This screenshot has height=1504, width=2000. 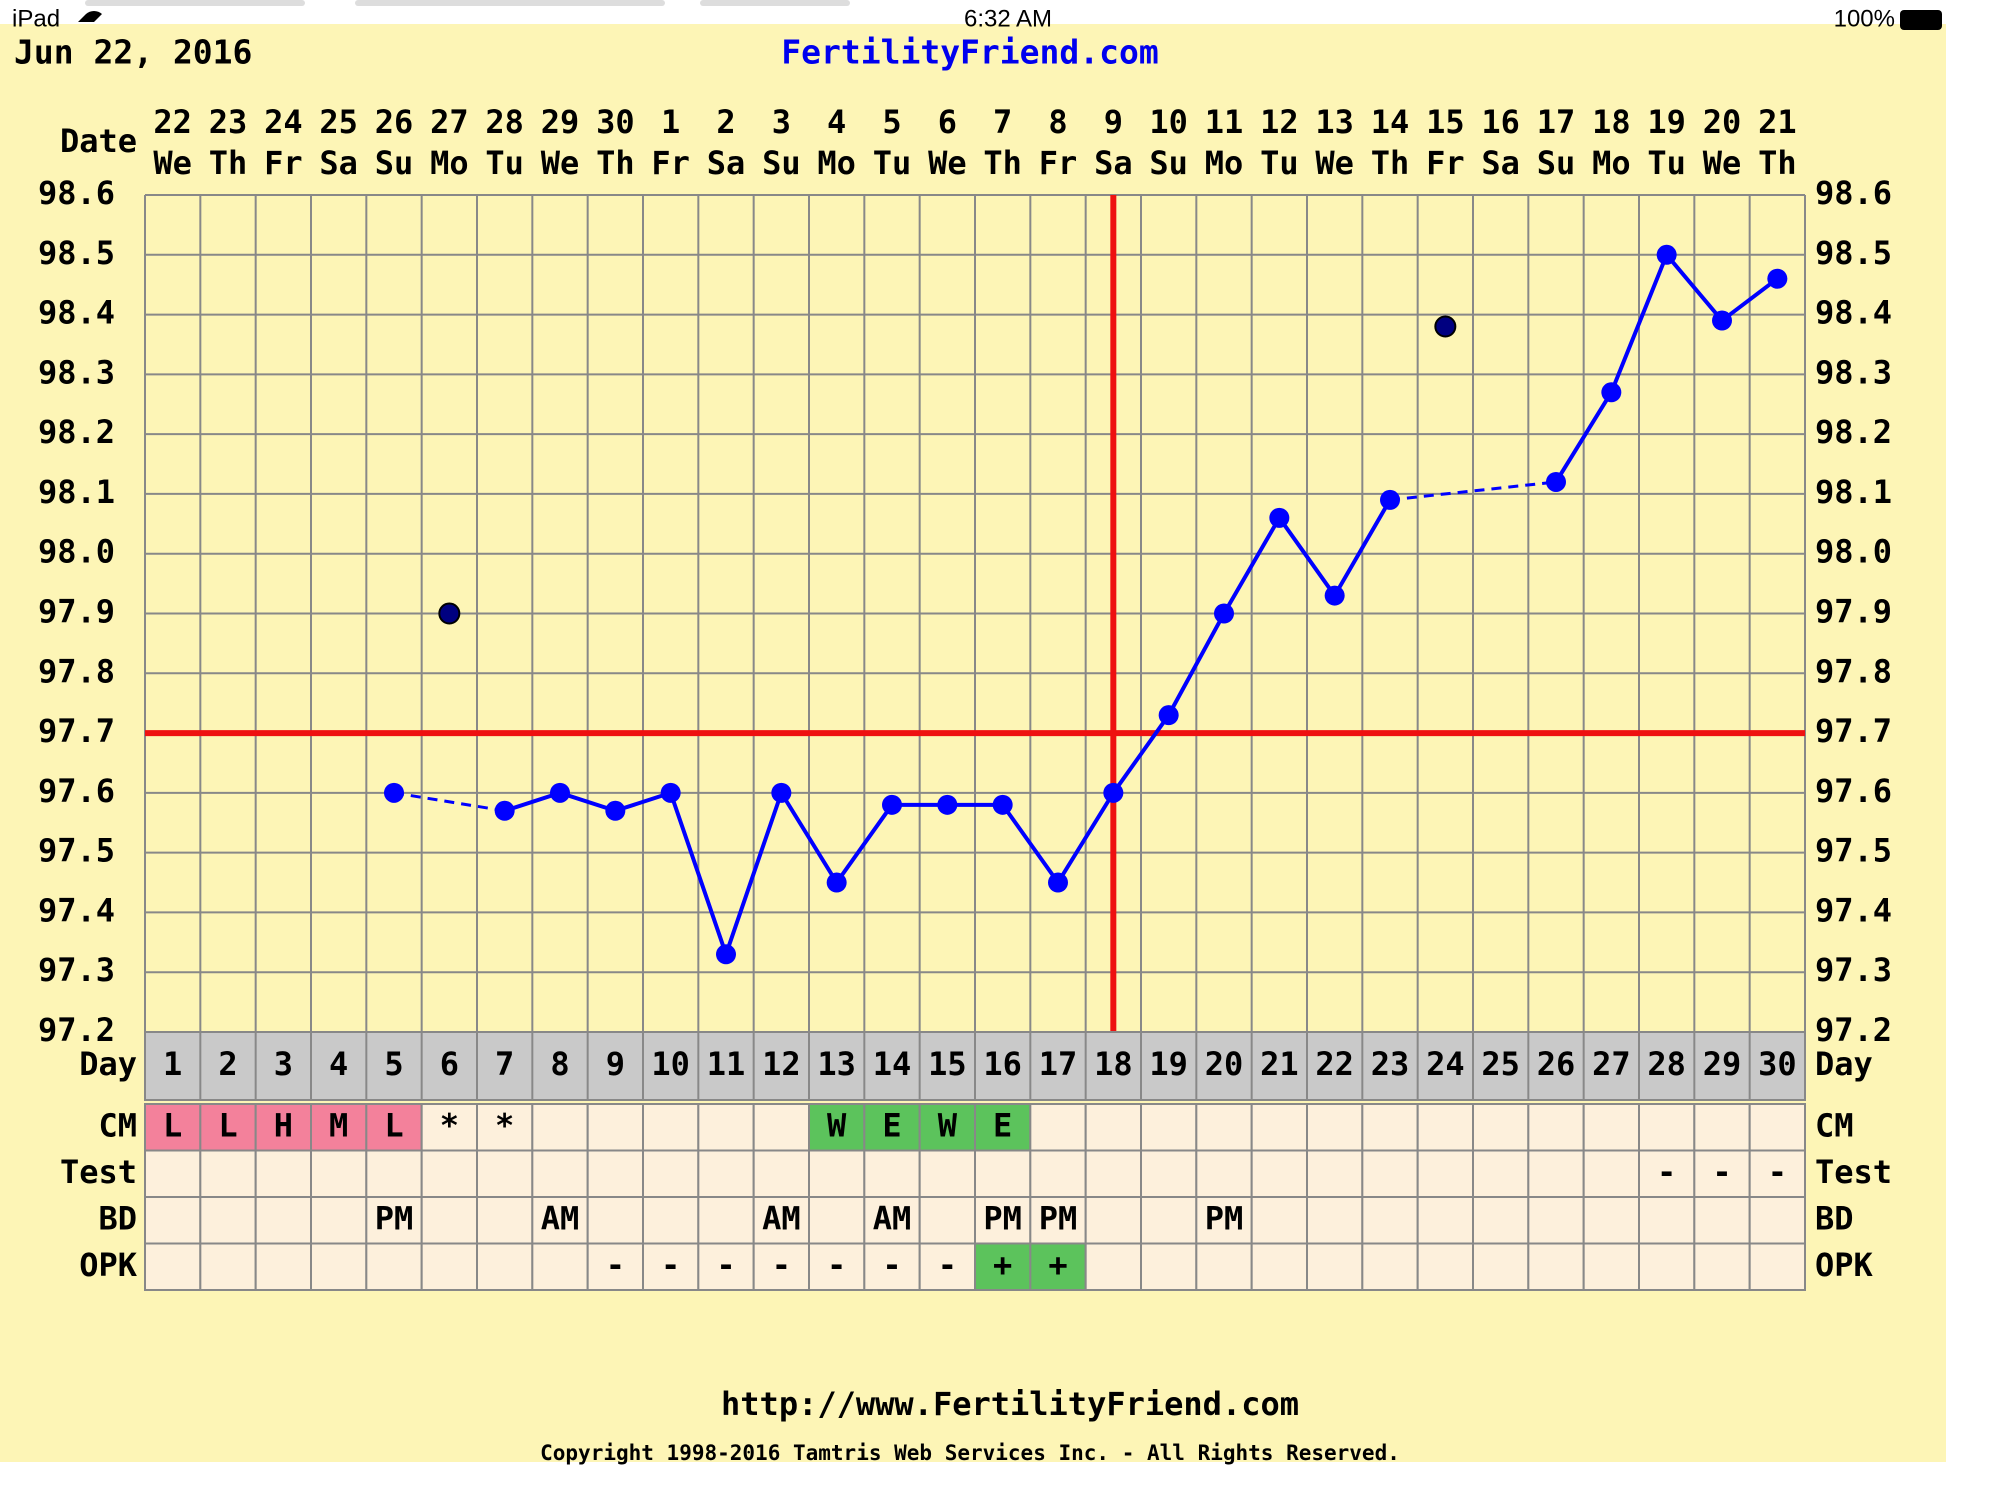 What do you see at coordinates (1844, 1064) in the screenshot?
I see `row-label-right: Day` at bounding box center [1844, 1064].